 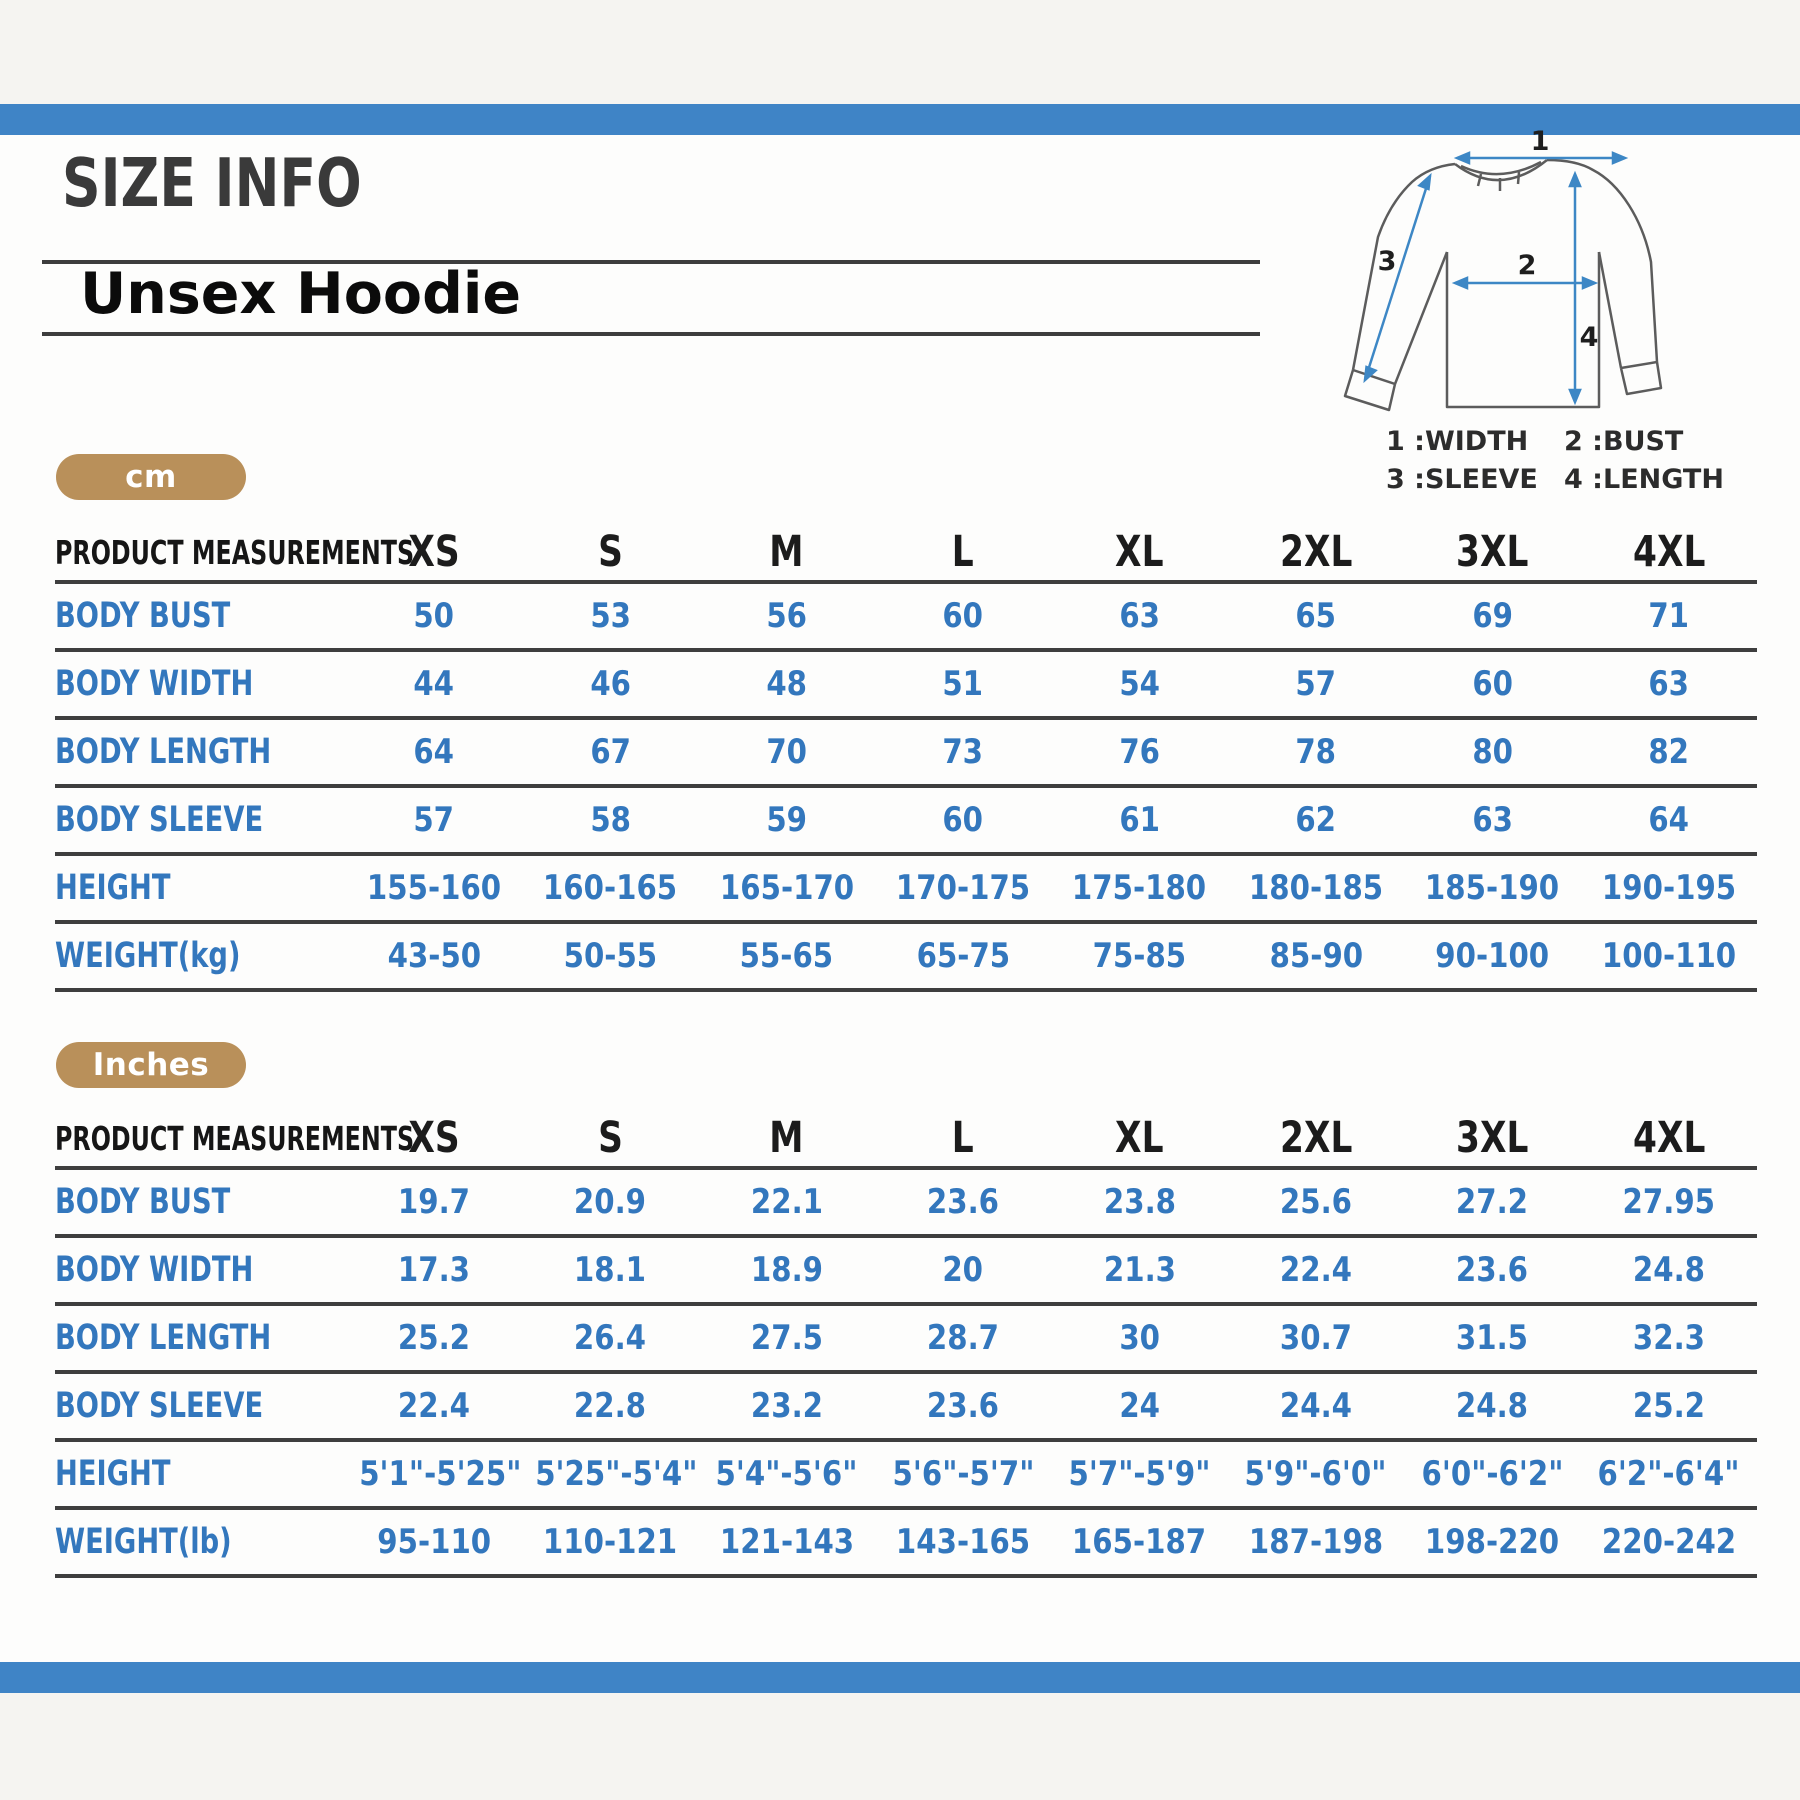 I want to click on size-column-header: S, so click(x=610, y=1140).